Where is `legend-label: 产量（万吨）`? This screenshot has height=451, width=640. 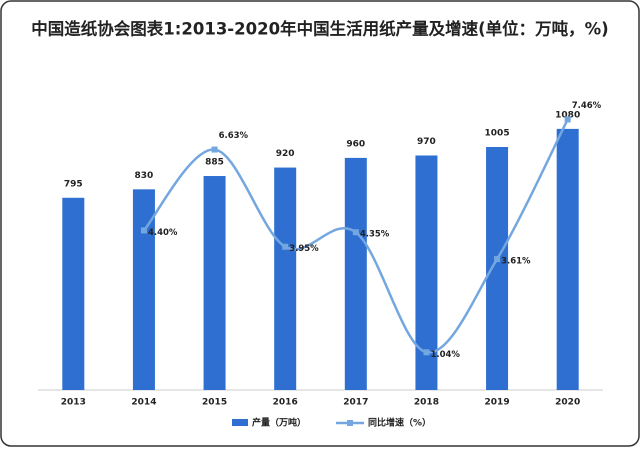
legend-label: 产量（万吨） is located at coordinates (279, 423).